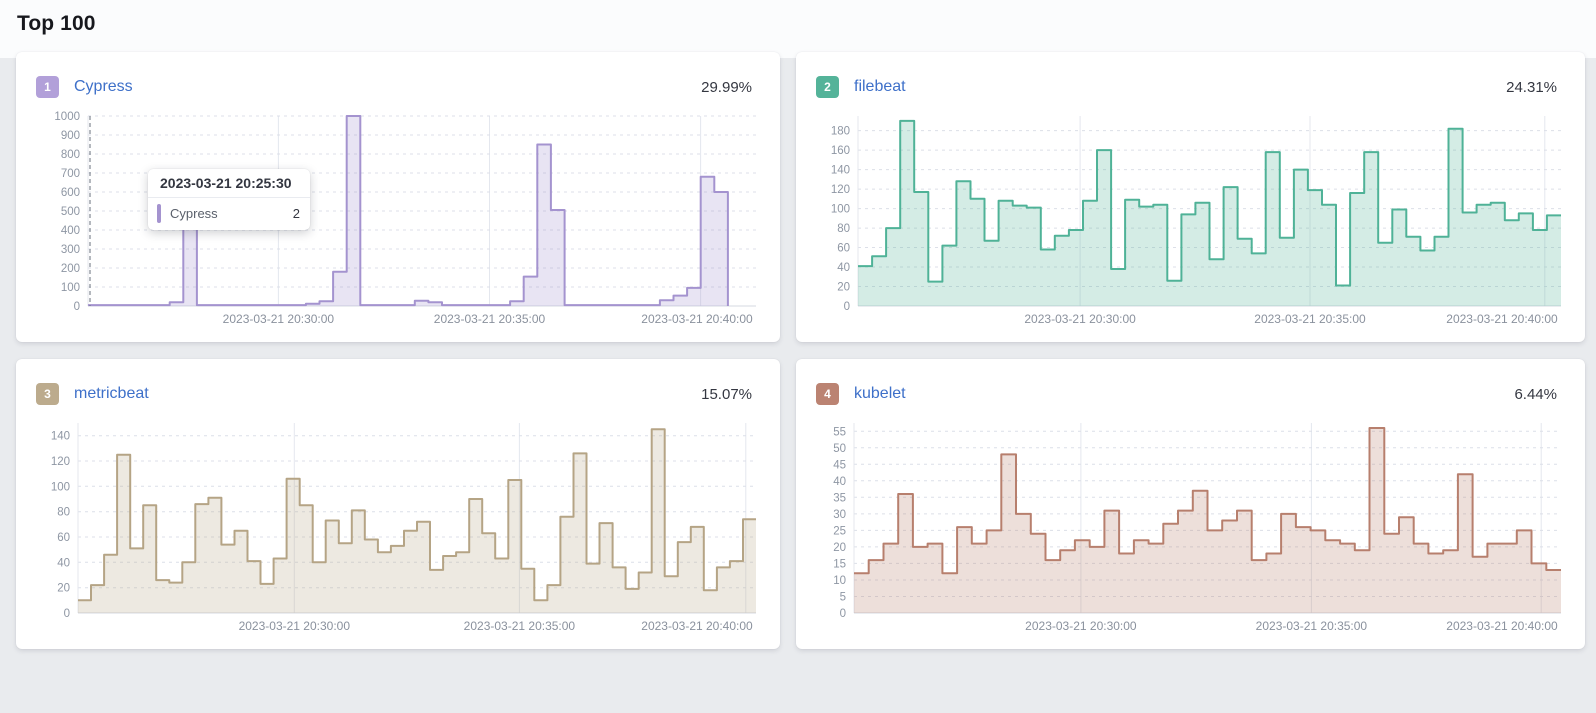  Describe the element at coordinates (1531, 87) in the screenshot. I see `percent-value: 24.31%` at that location.